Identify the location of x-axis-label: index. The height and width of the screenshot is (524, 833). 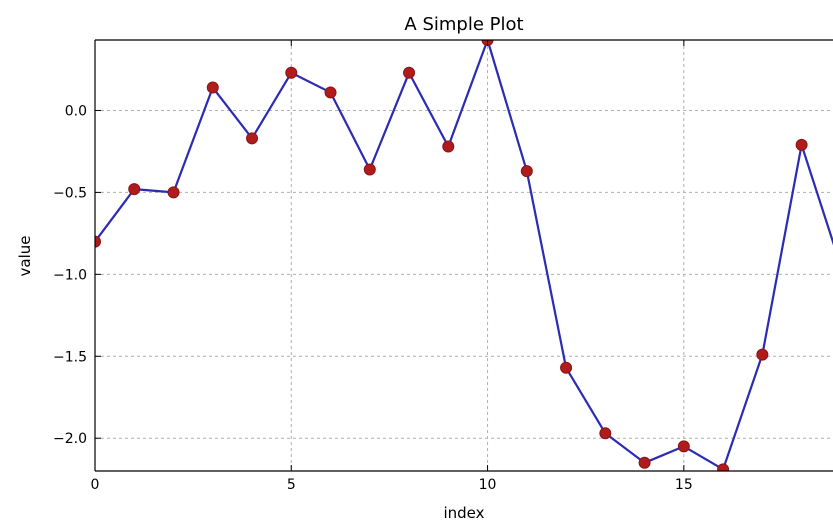
(463, 513).